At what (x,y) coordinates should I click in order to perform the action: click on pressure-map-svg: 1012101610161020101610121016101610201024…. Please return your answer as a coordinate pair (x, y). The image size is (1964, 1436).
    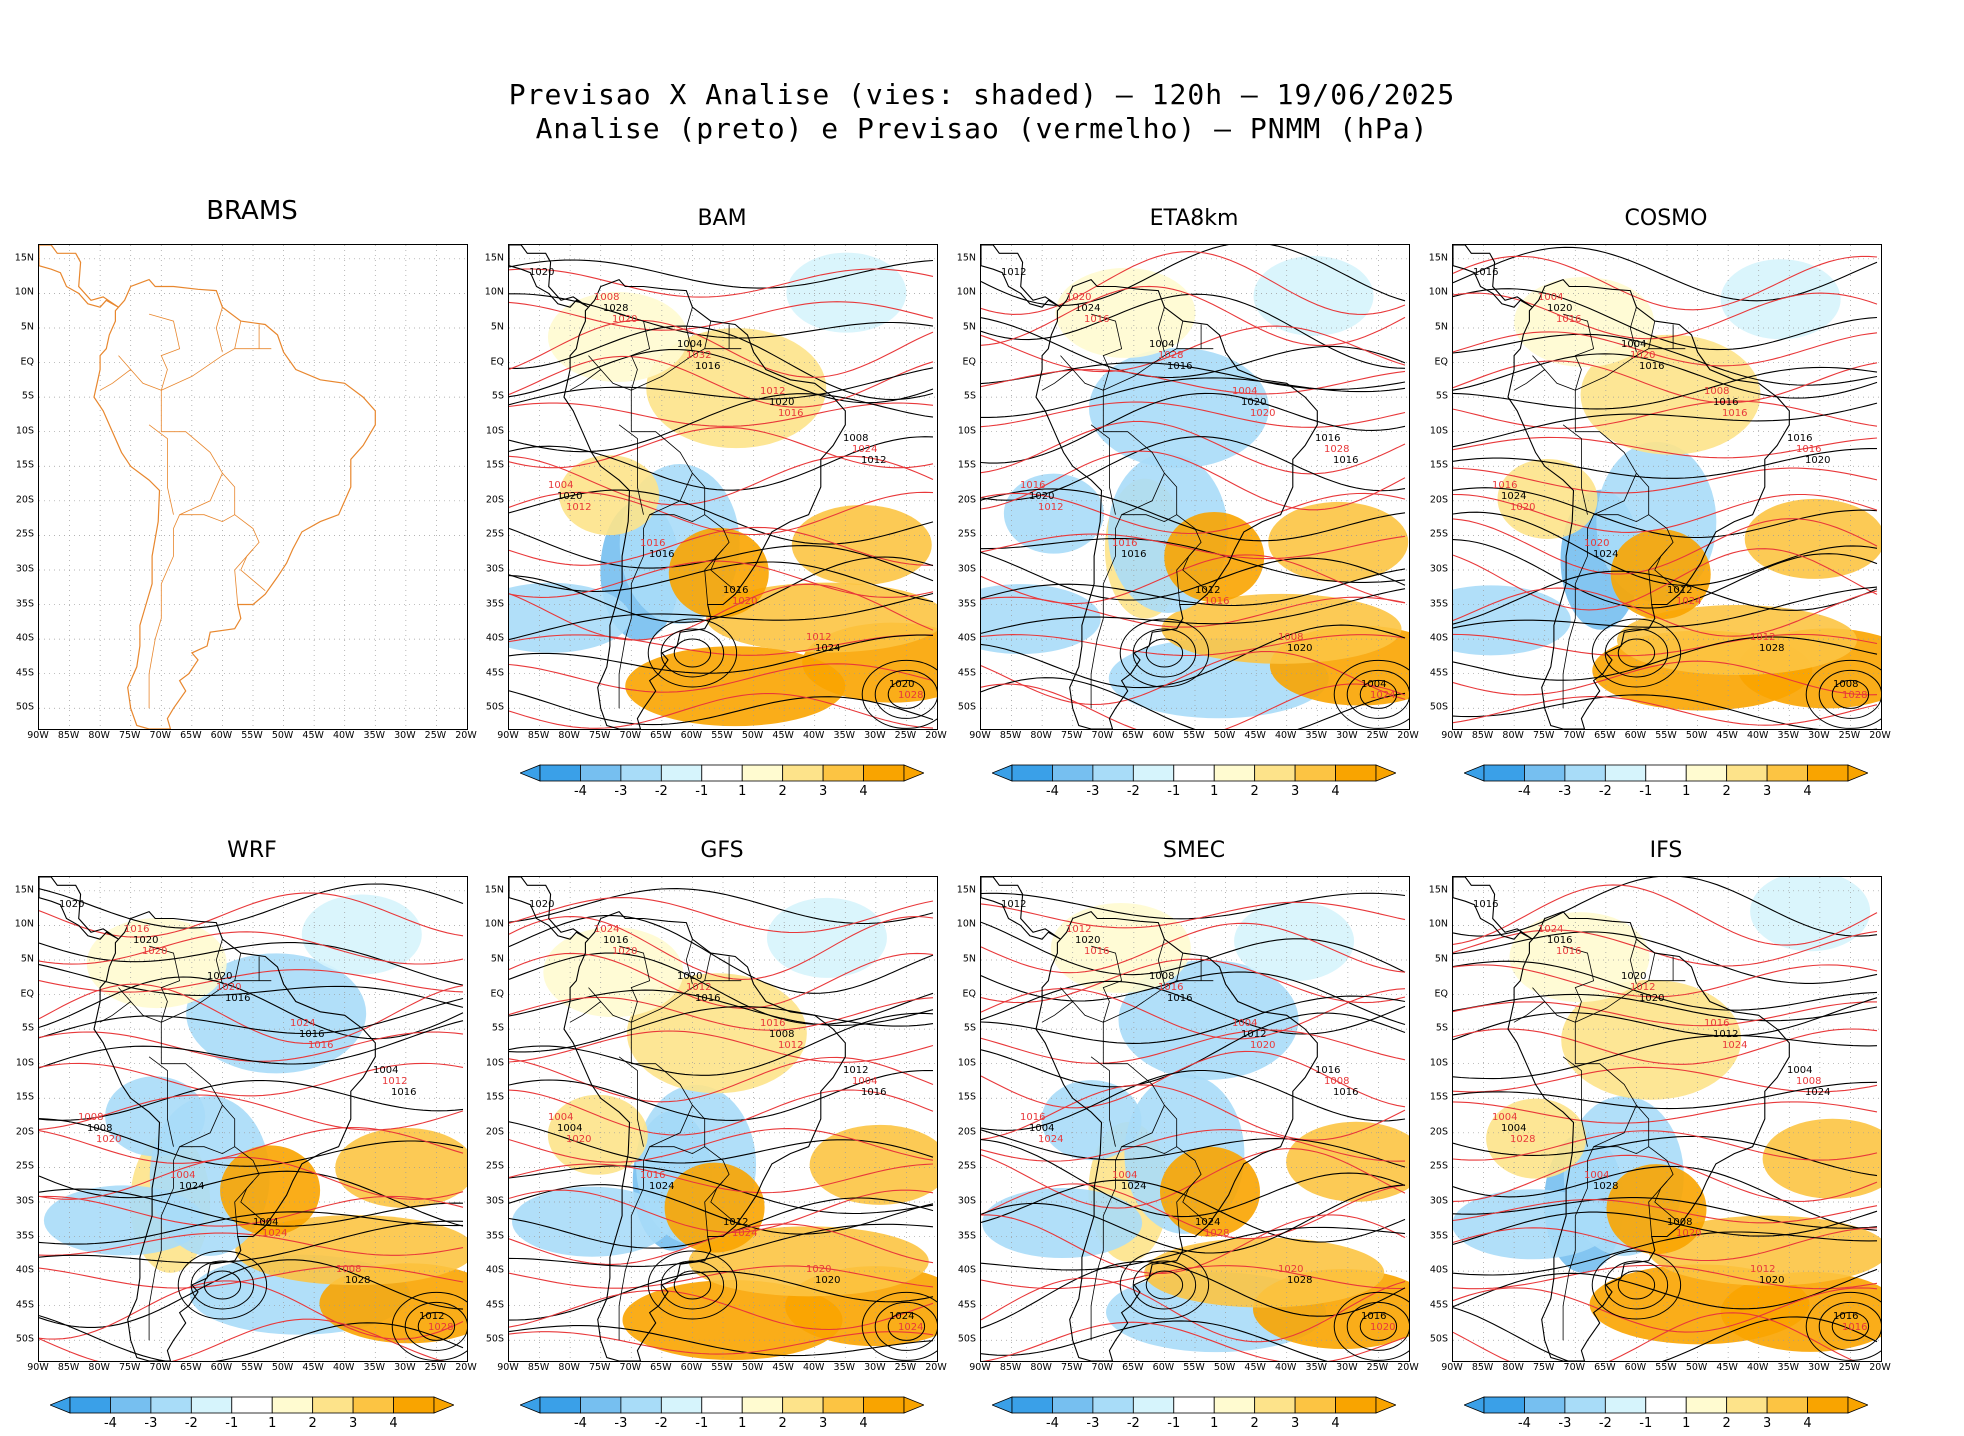
    Looking at the image, I should click on (1195, 487).